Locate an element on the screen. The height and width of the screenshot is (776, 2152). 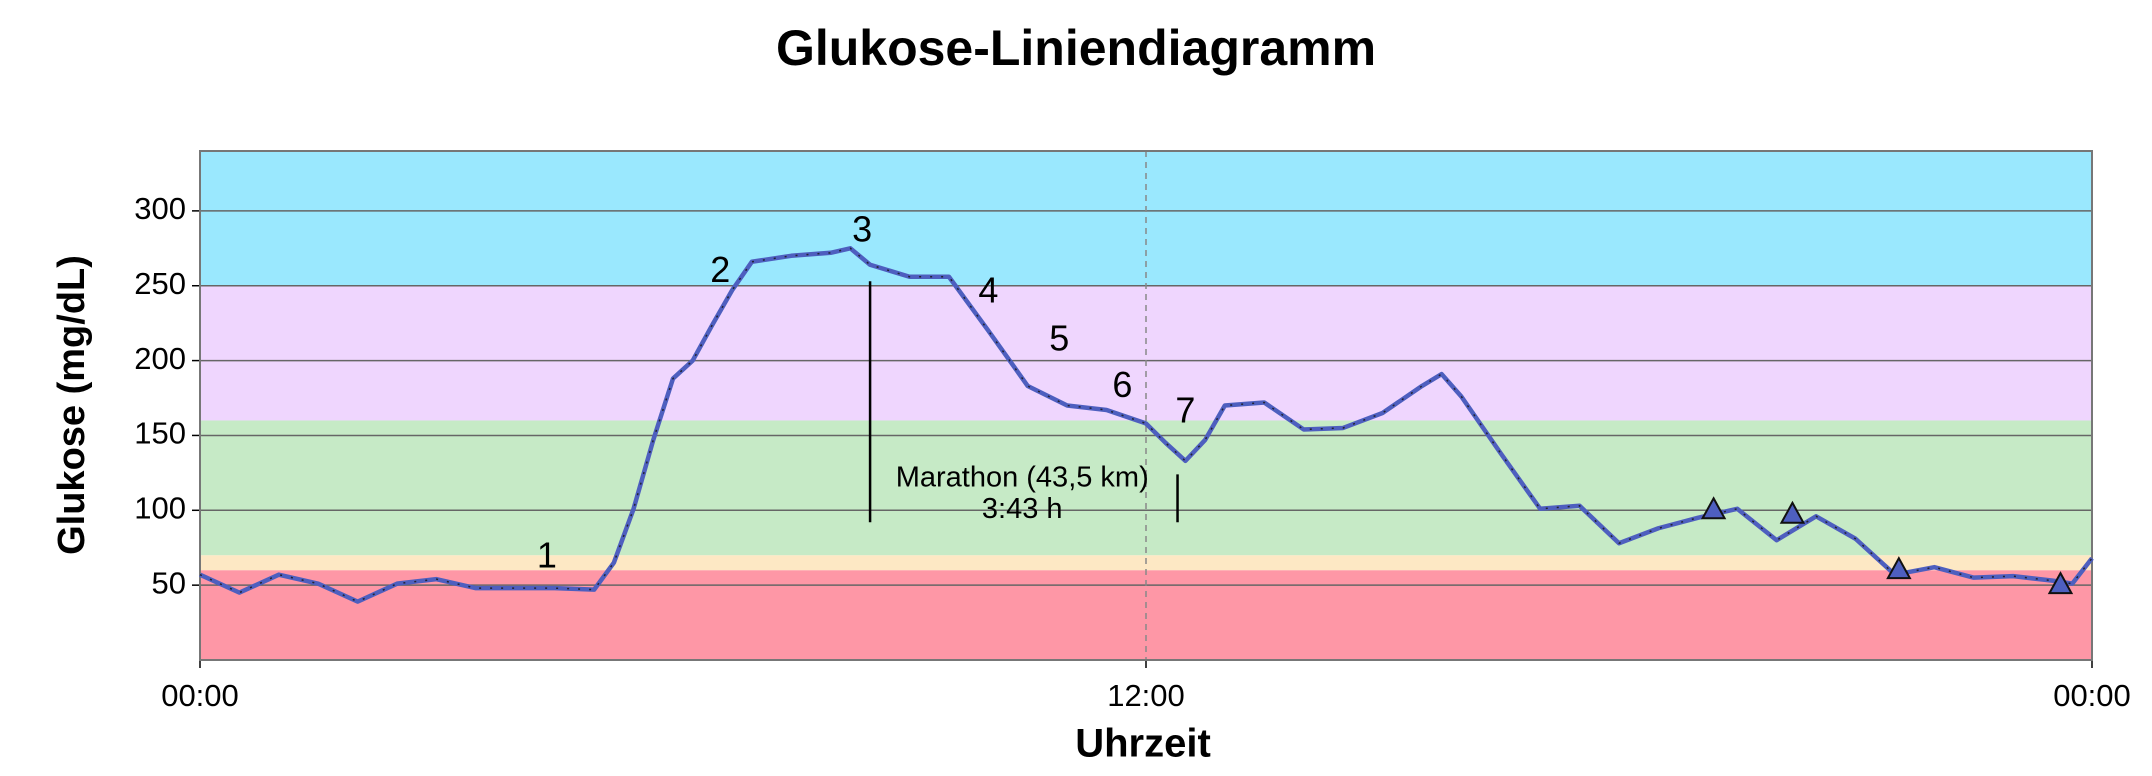
annotation: Marathon (43,5 km) is located at coordinates (1022, 478).